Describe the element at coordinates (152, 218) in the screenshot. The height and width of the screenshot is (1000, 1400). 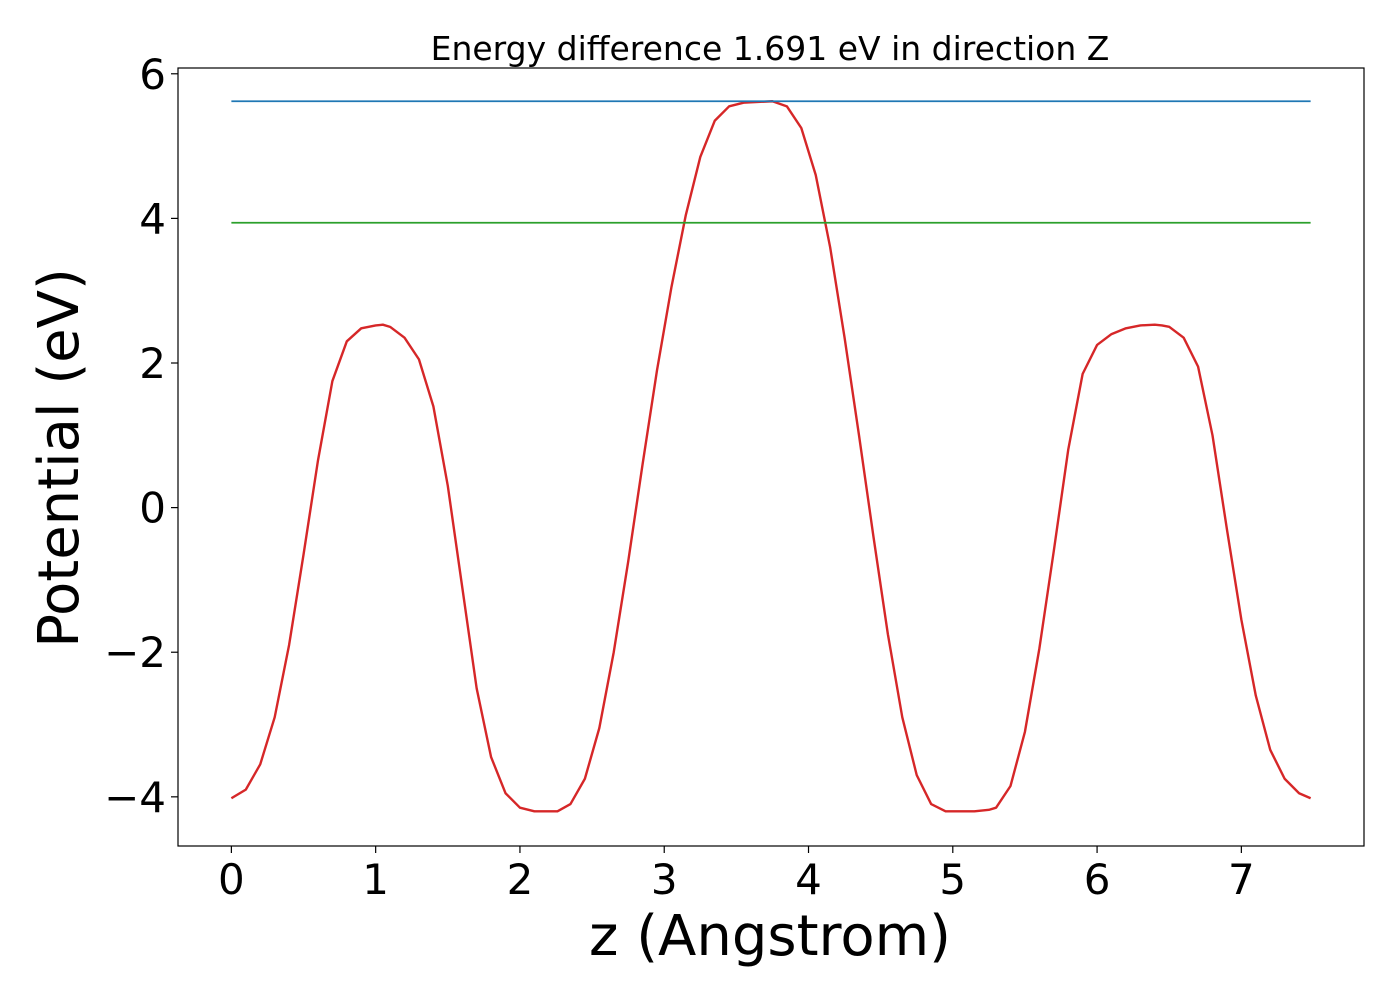
I see `y-tick-label: 4` at that location.